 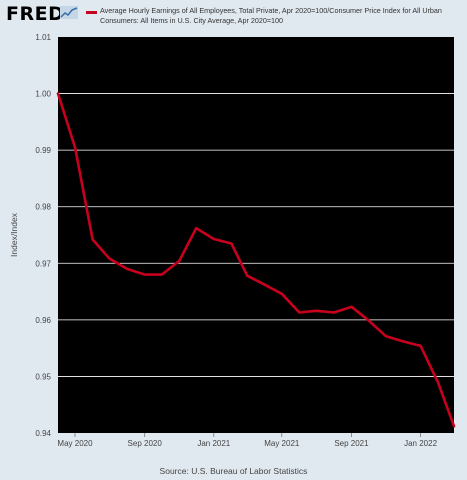 What do you see at coordinates (145, 443) in the screenshot?
I see `x-tick-label: Sep 2020` at bounding box center [145, 443].